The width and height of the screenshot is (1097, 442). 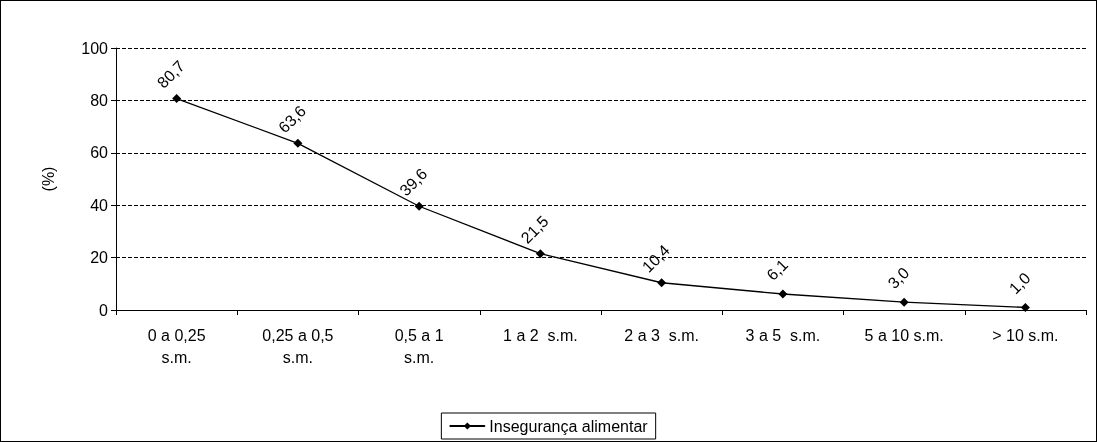 I want to click on x-tick-label: 0,5 a 1 s.m., so click(x=419, y=346).